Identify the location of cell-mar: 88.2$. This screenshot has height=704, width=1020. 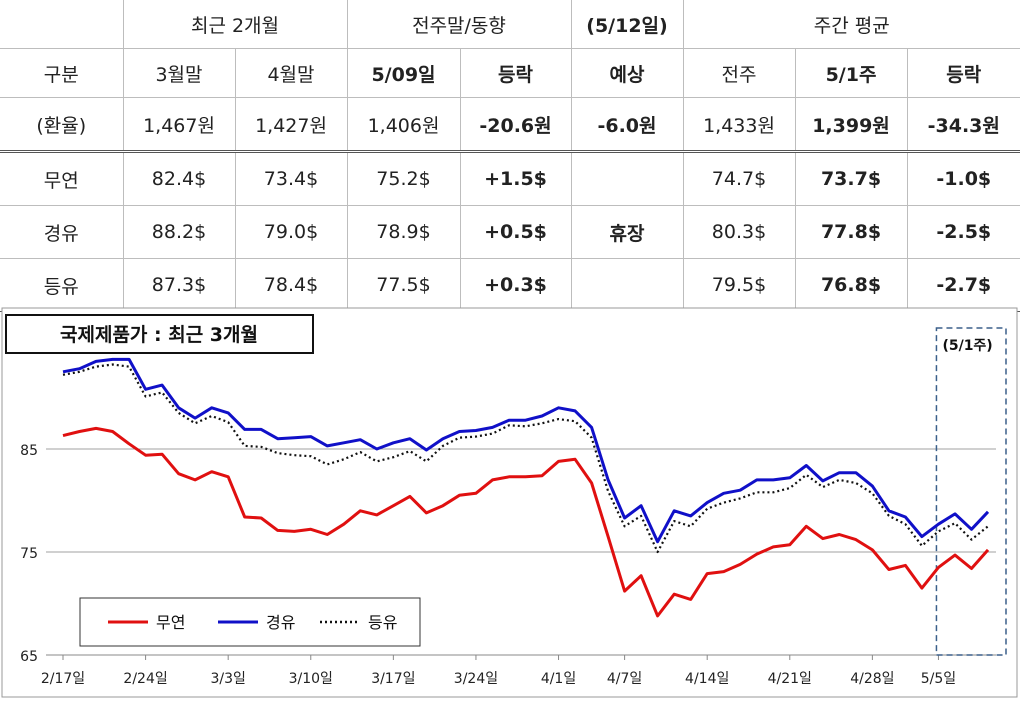
(178, 232).